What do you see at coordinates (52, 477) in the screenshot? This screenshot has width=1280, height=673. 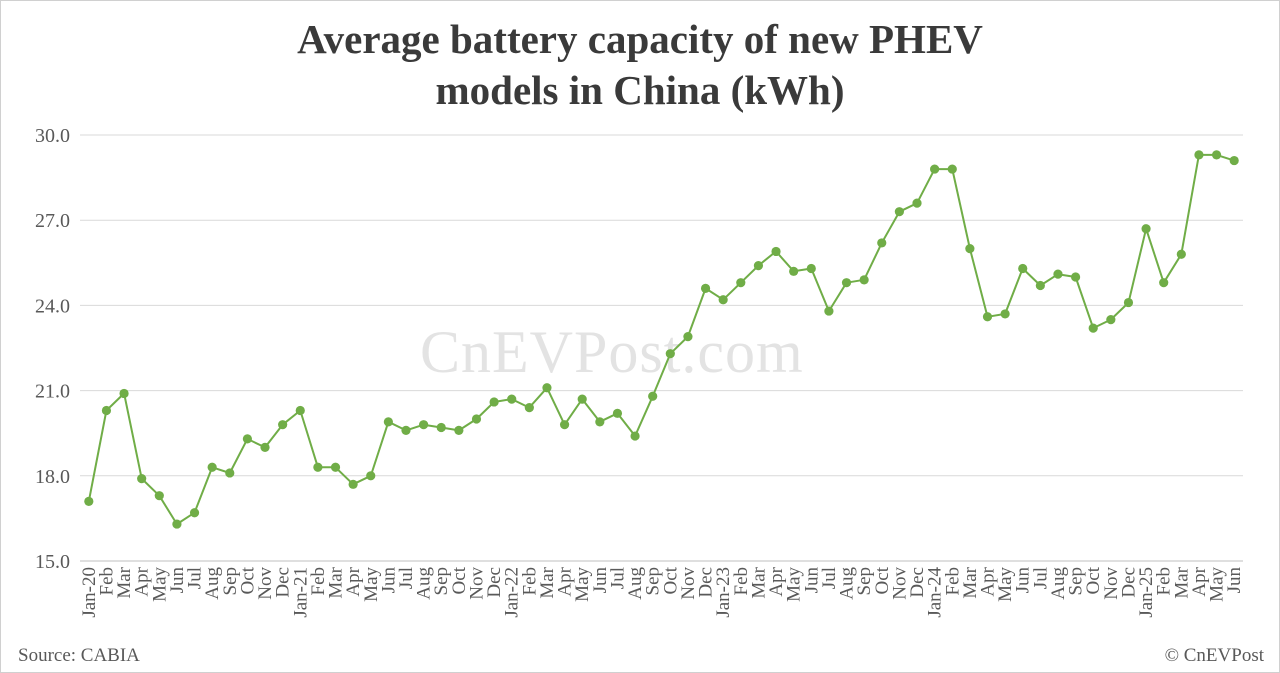 I see `y-tick-label: 18.0` at bounding box center [52, 477].